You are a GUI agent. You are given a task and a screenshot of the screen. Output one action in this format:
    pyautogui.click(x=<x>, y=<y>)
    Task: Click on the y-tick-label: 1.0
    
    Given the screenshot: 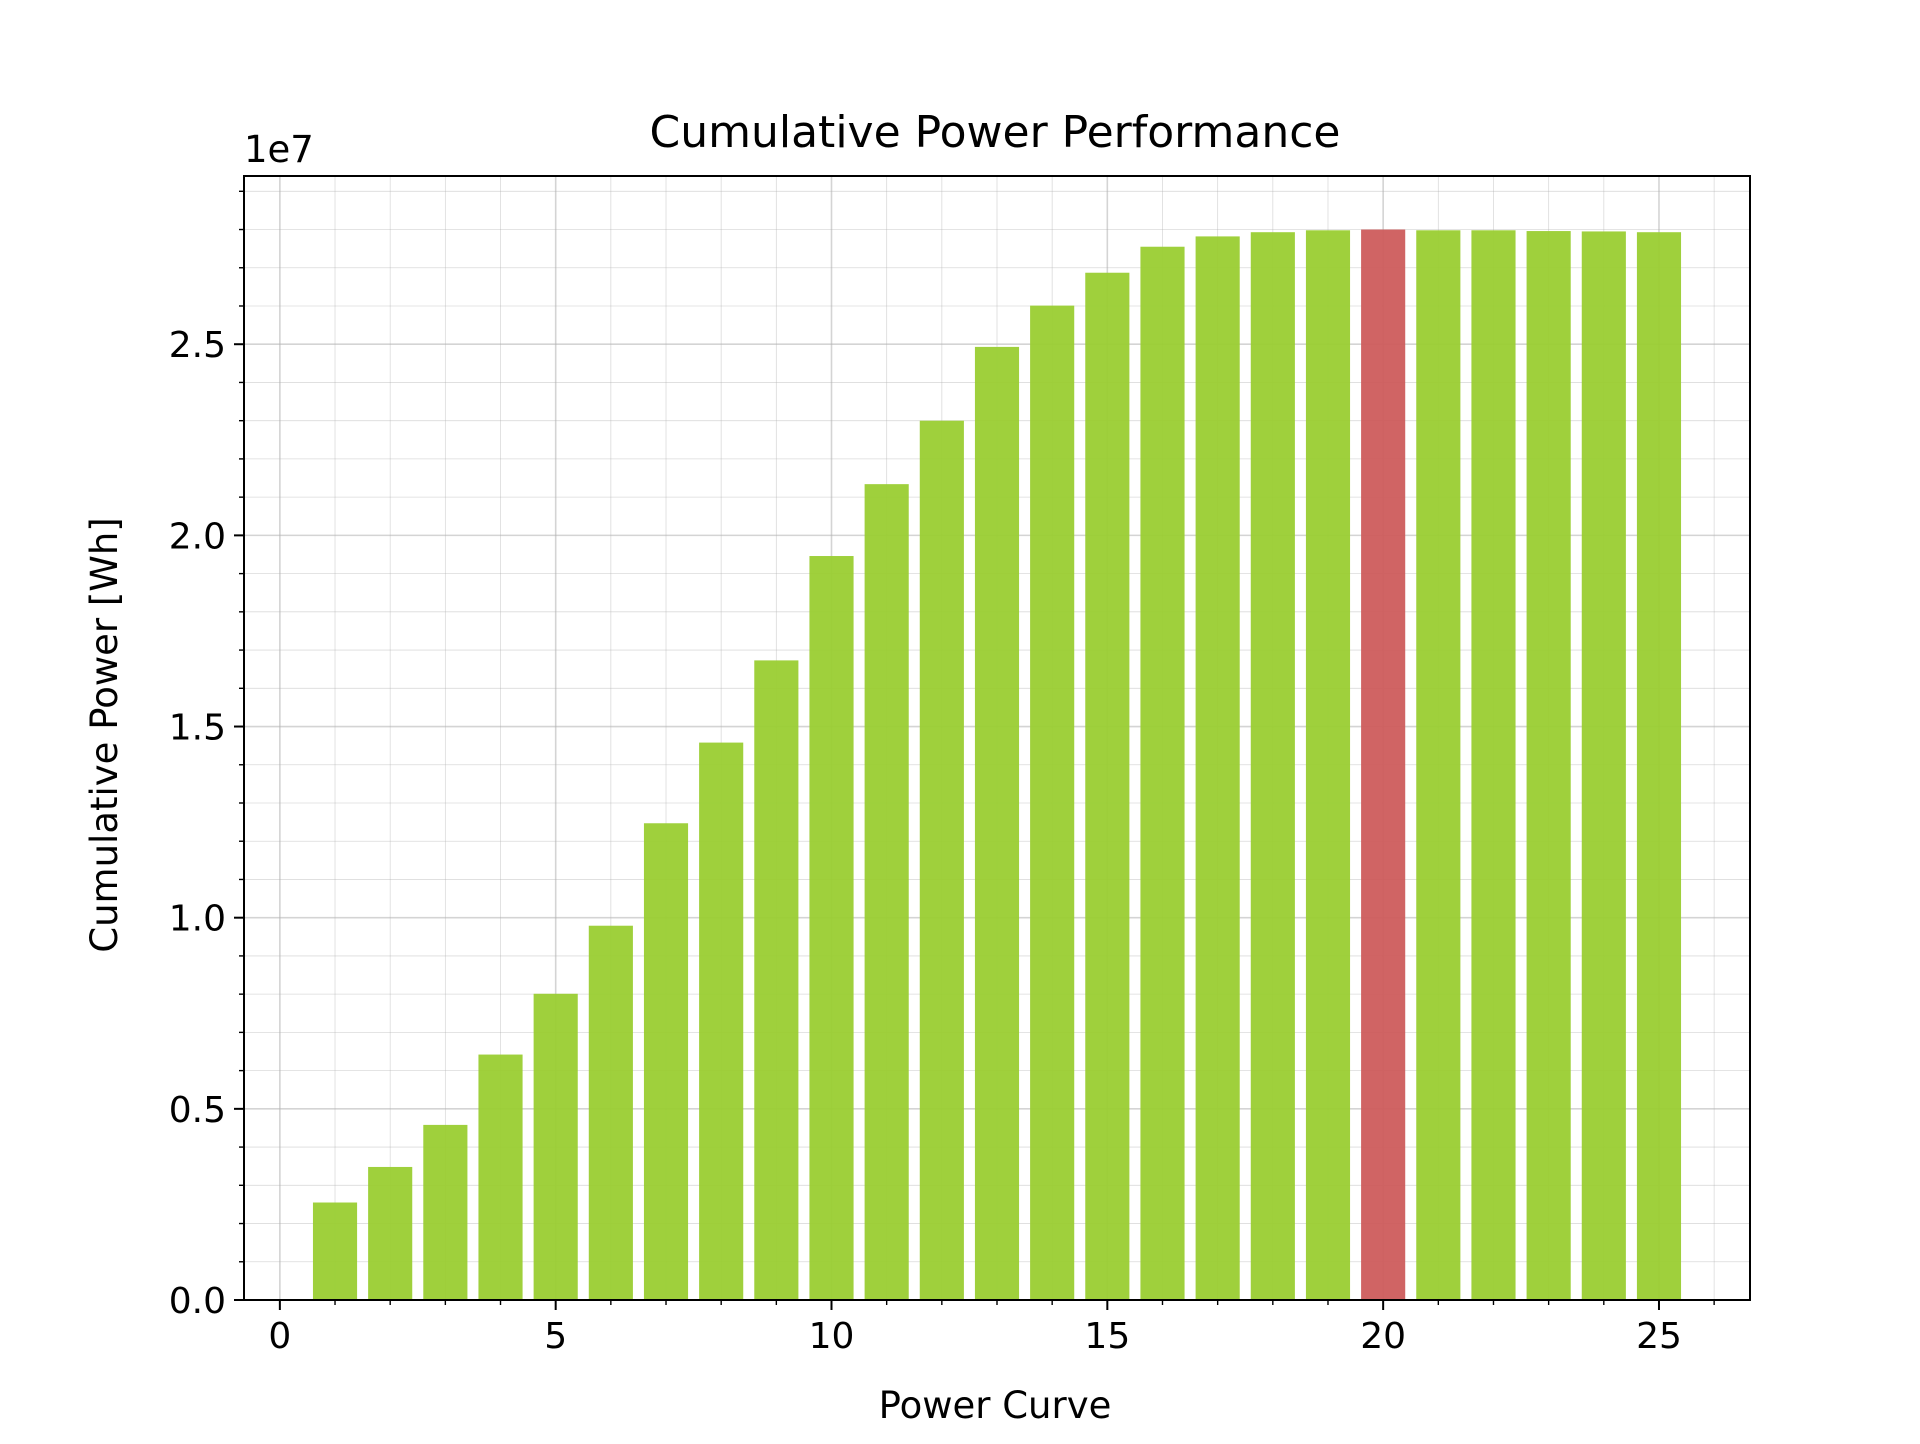 What is the action you would take?
    pyautogui.click(x=197, y=919)
    